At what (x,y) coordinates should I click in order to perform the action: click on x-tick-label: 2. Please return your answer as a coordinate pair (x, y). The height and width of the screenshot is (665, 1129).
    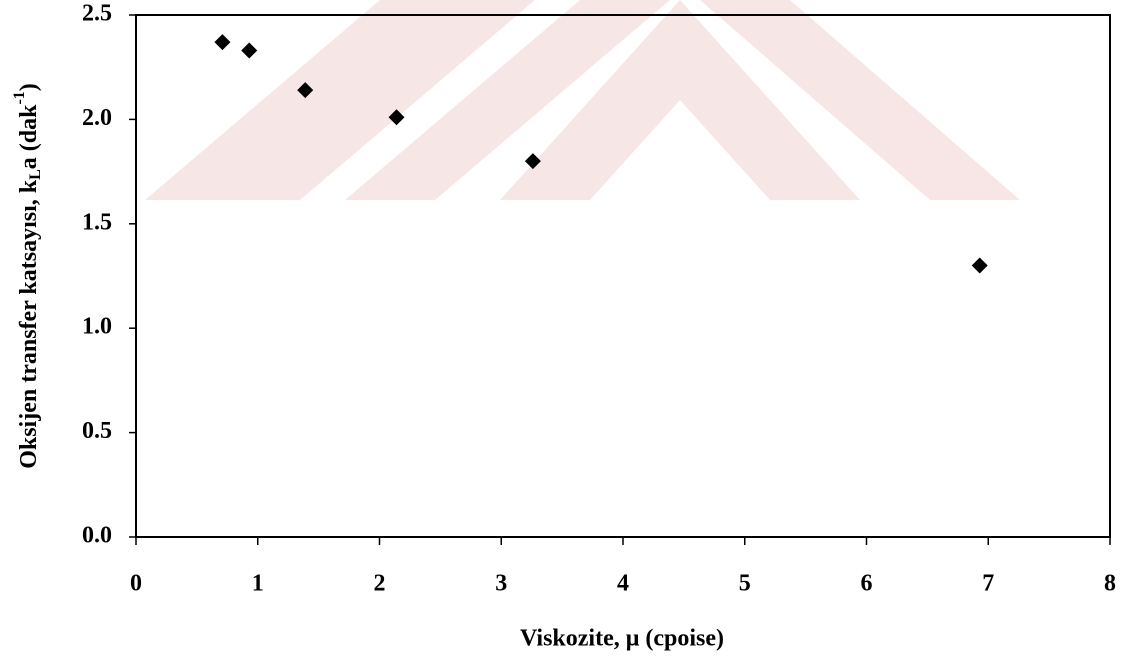
    Looking at the image, I should click on (380, 584).